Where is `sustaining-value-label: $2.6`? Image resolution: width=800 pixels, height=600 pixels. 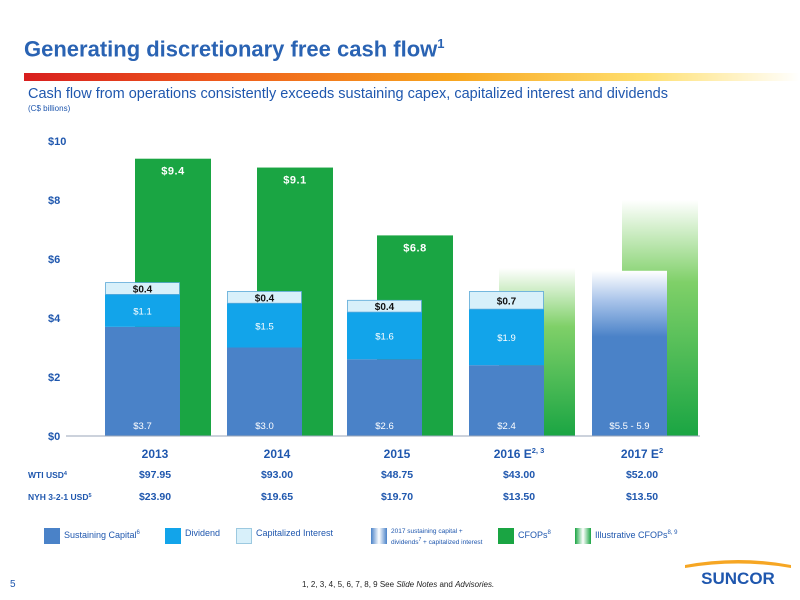
sustaining-value-label: $2.6 is located at coordinates (384, 426).